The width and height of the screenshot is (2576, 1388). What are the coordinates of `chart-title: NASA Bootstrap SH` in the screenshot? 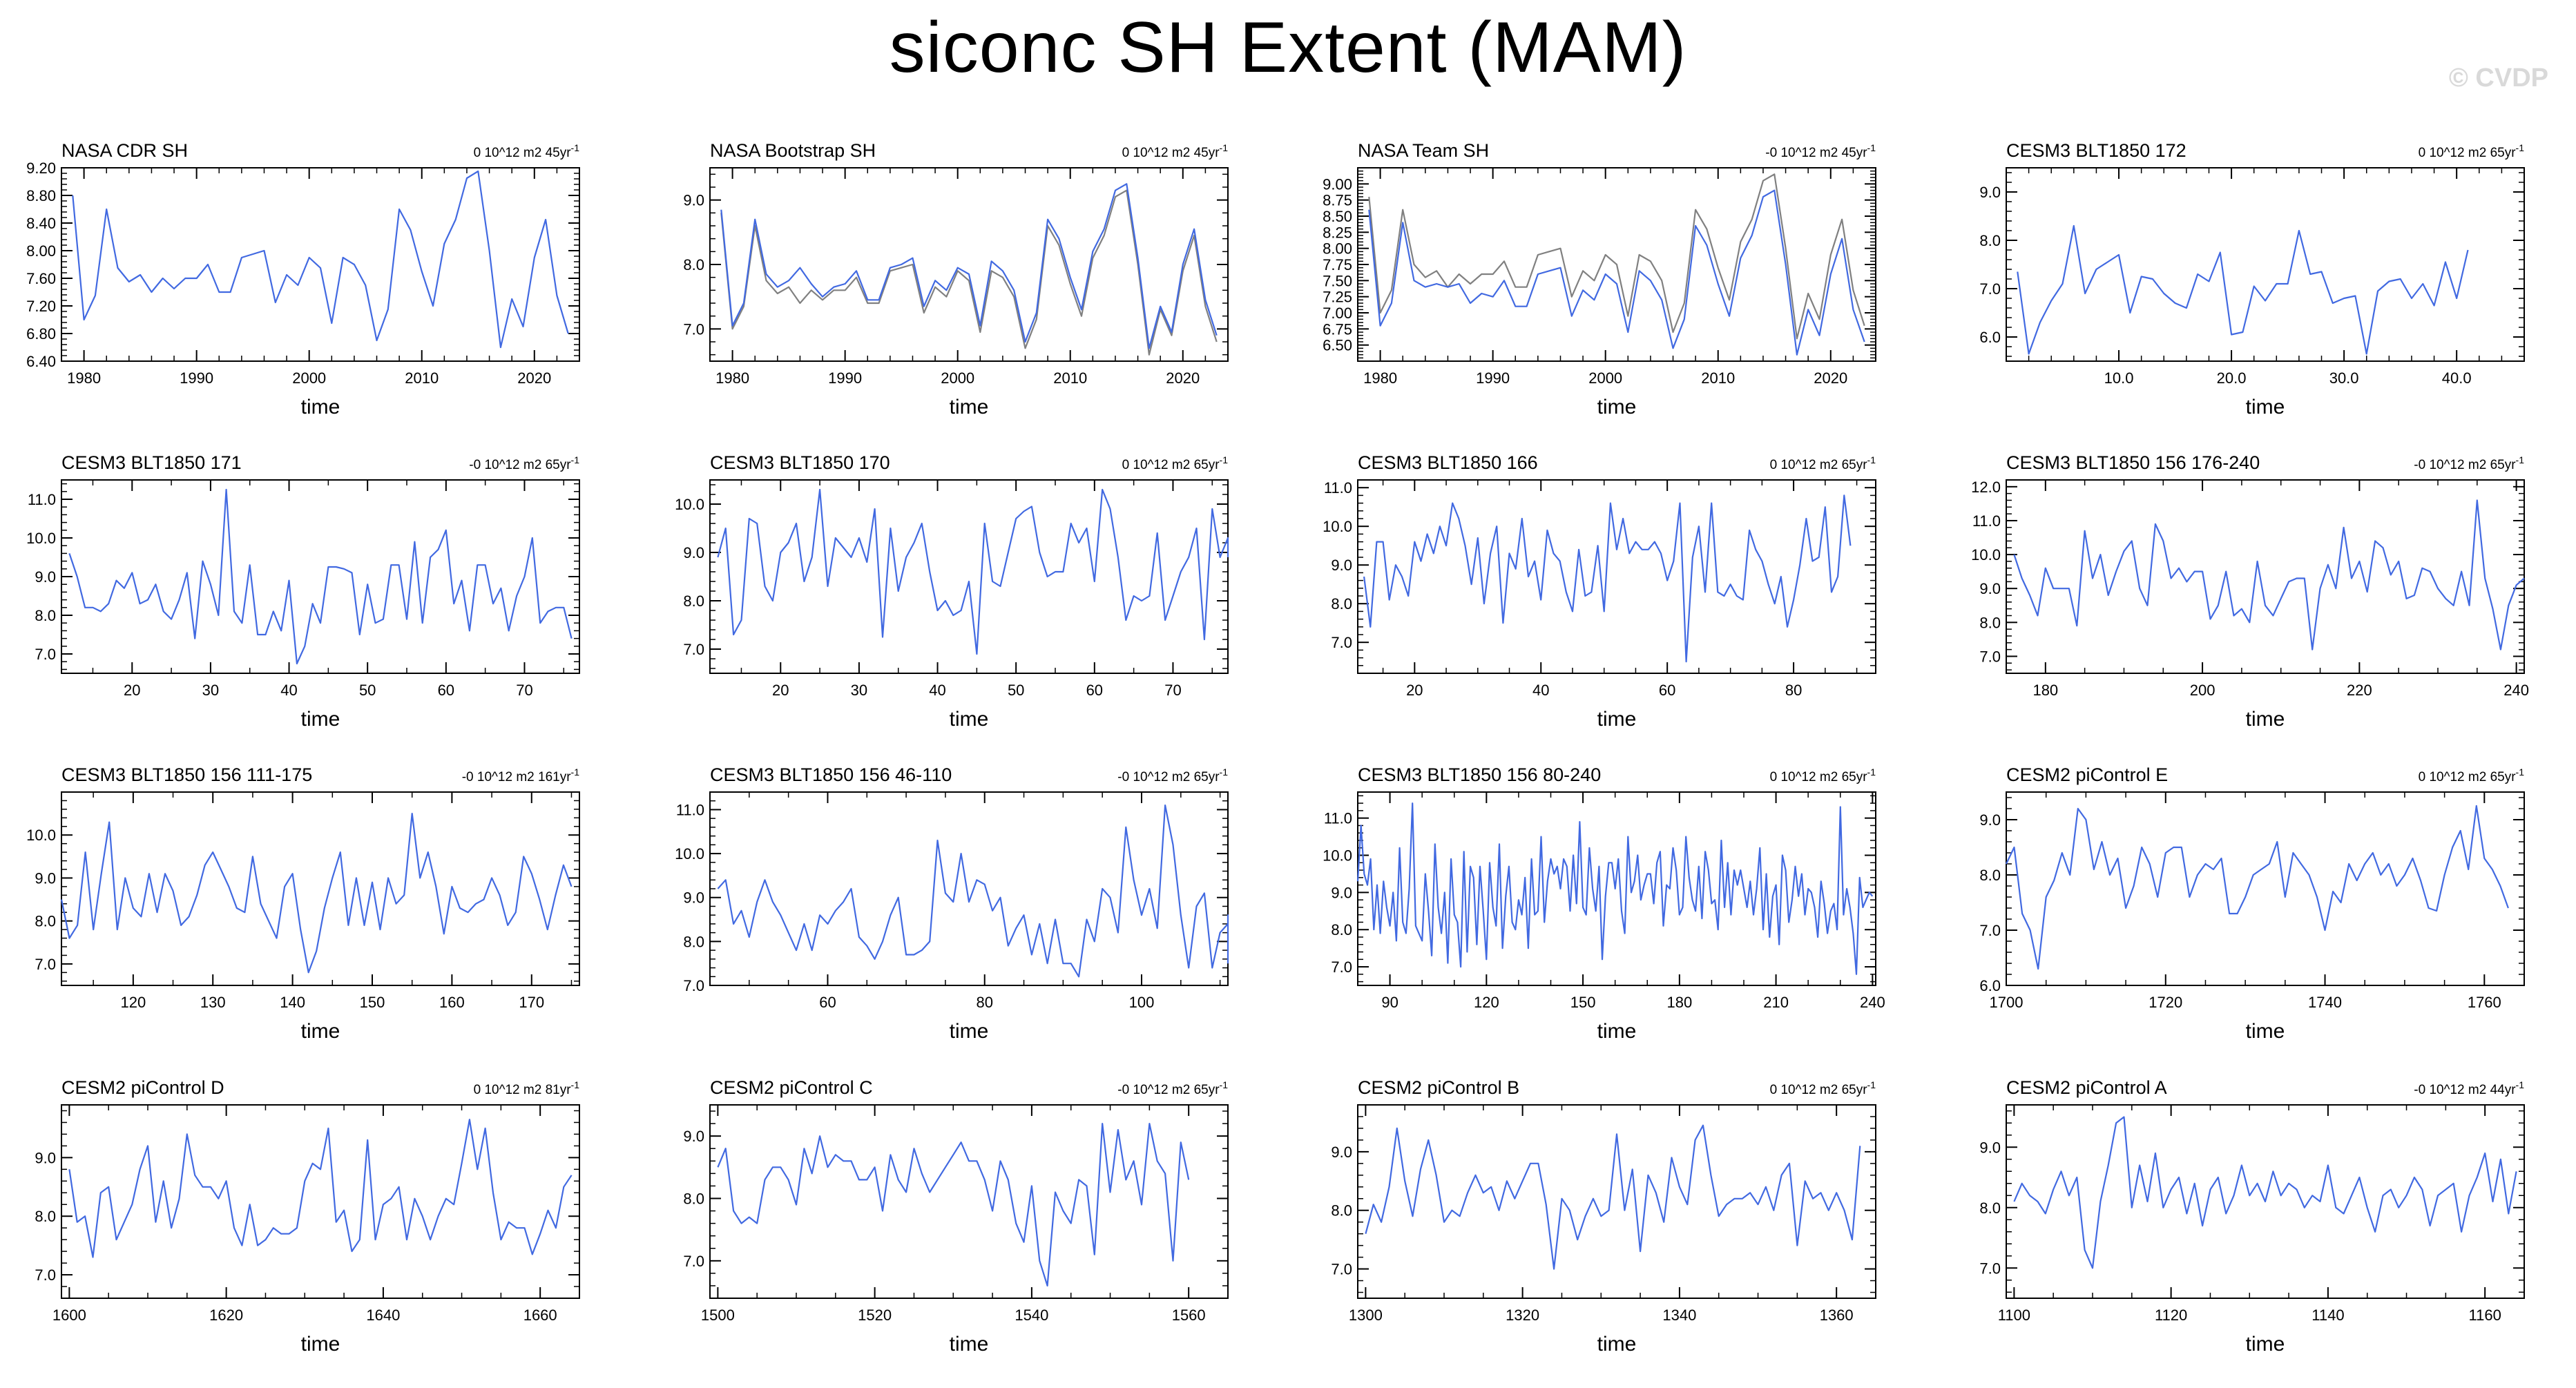 It's located at (793, 150).